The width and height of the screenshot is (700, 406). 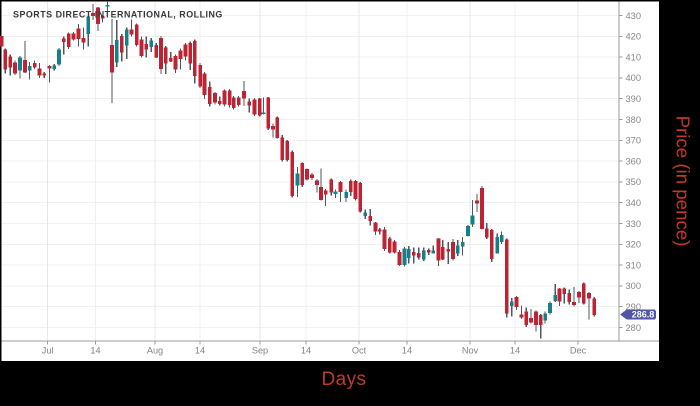 What do you see at coordinates (643, 315) in the screenshot?
I see `svg-text: 286.8` at bounding box center [643, 315].